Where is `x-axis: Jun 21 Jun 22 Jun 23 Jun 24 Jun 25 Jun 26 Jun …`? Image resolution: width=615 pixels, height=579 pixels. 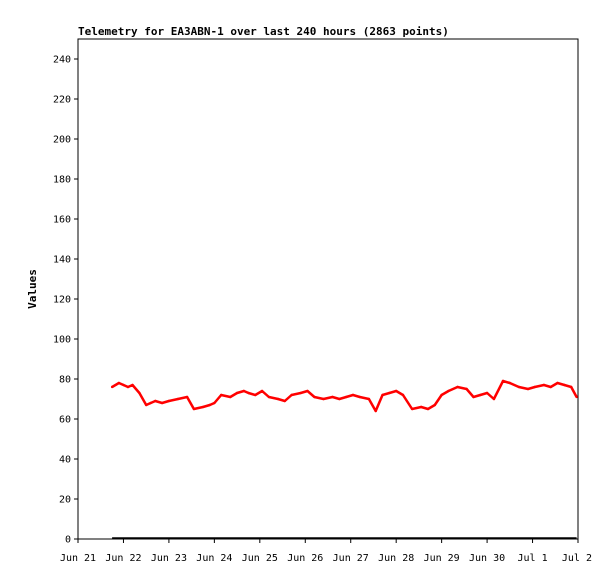 x-axis: Jun 21 Jun 22 Jun 23 Jun 24 Jun 25 Jun 26 Jun … is located at coordinates (326, 551).